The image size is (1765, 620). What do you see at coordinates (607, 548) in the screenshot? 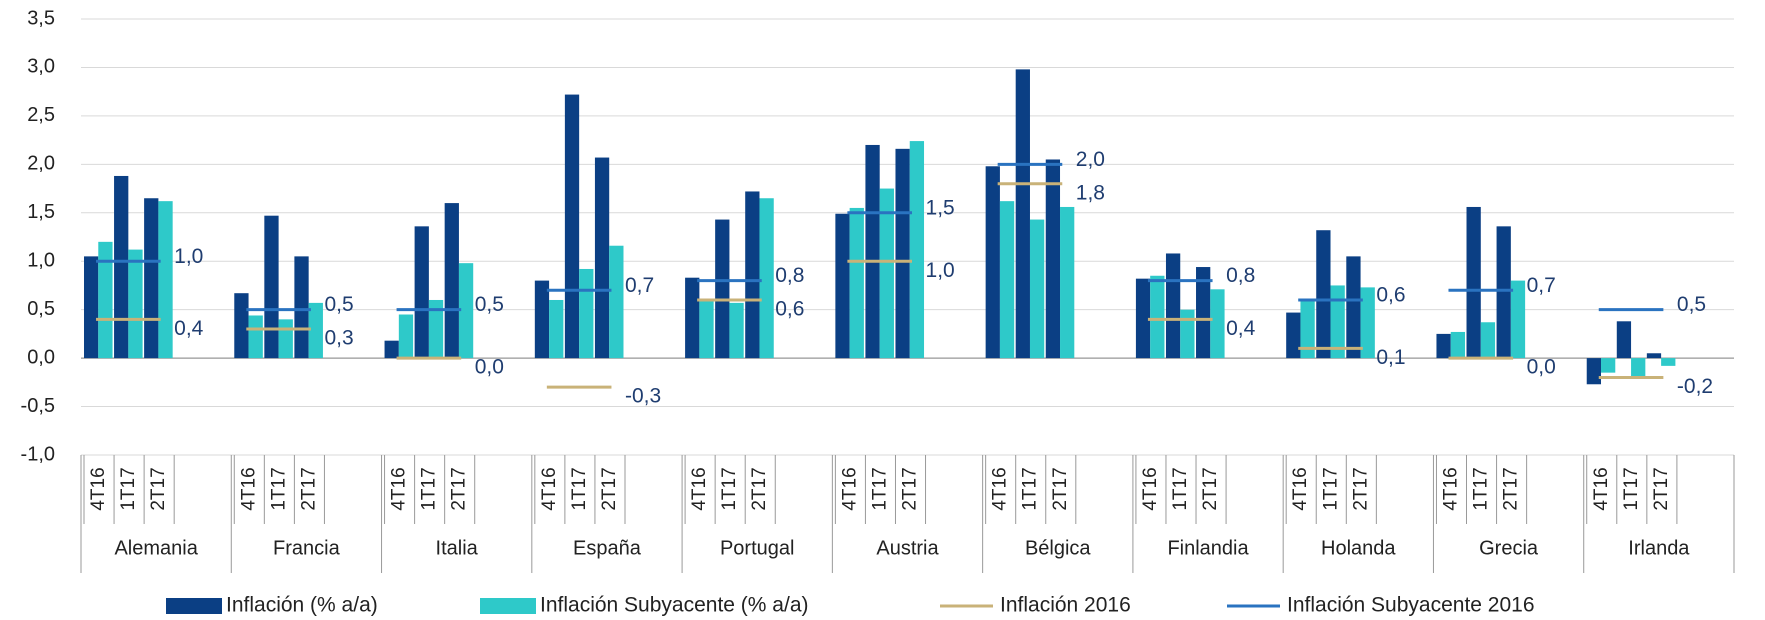
I see `category-label: España` at bounding box center [607, 548].